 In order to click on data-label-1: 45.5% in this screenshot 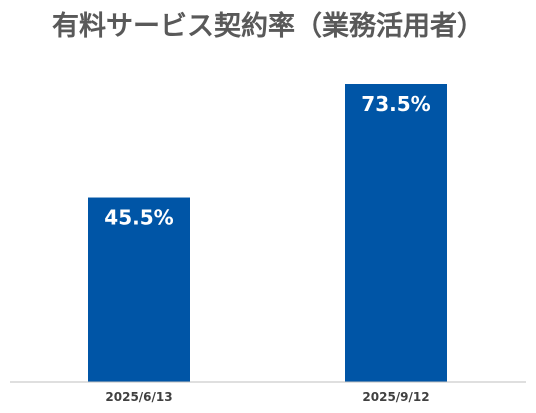, I will do `click(138, 218)`.